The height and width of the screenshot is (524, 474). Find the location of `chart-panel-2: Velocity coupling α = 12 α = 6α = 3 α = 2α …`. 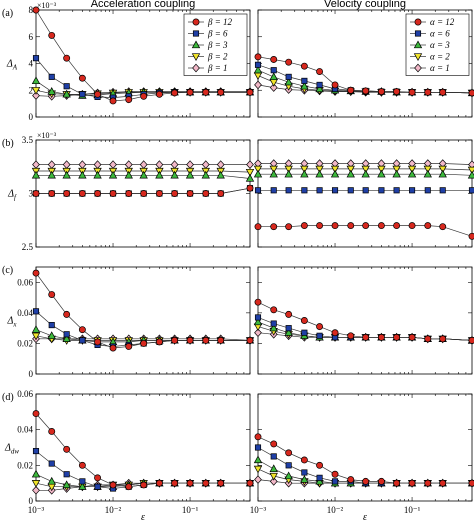

chart-panel-2: Velocity coupling α = 12 α = 6α = 3 α = 2α … is located at coordinates (363, 59).